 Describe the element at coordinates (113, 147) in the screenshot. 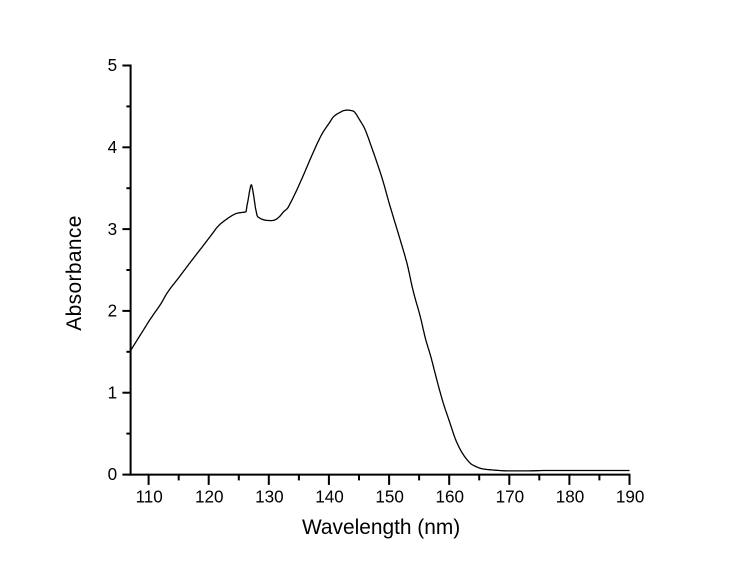

I see `svg-text: 4` at that location.